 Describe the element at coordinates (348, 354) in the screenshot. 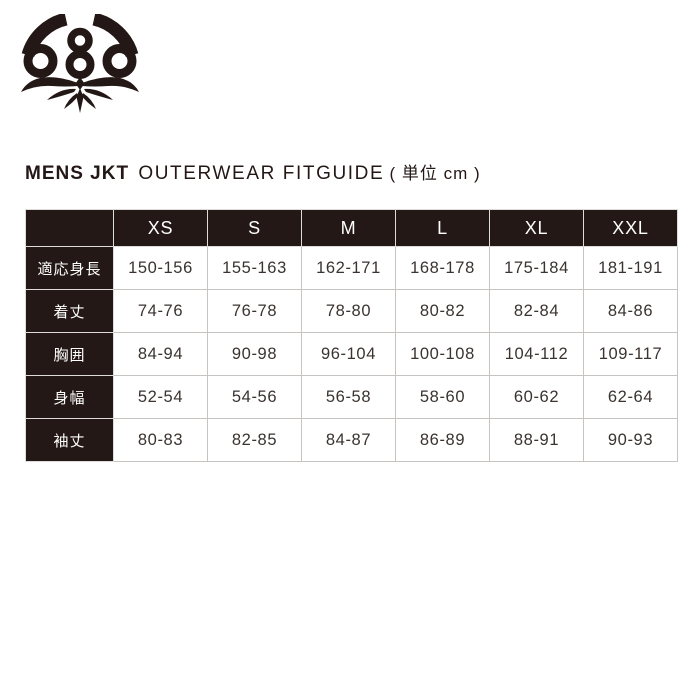

I see `cell-chest-m: 96-104` at that location.